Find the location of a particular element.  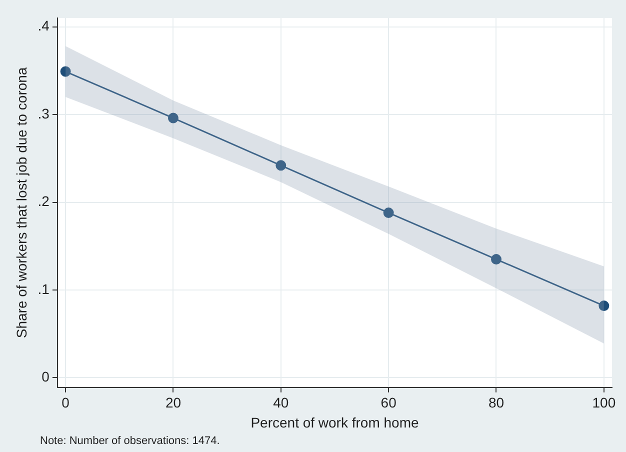

x-tick-label: 100 is located at coordinates (604, 402).